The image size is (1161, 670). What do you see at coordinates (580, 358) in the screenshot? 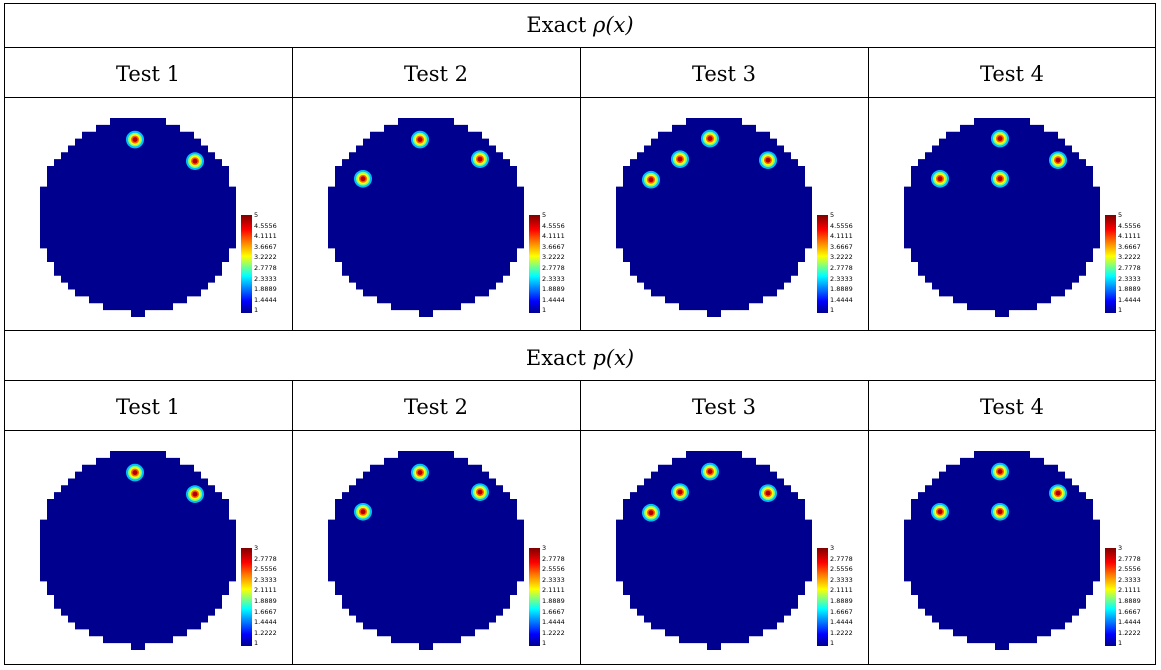
I see `section-title-p: Exact p(x)` at bounding box center [580, 358].